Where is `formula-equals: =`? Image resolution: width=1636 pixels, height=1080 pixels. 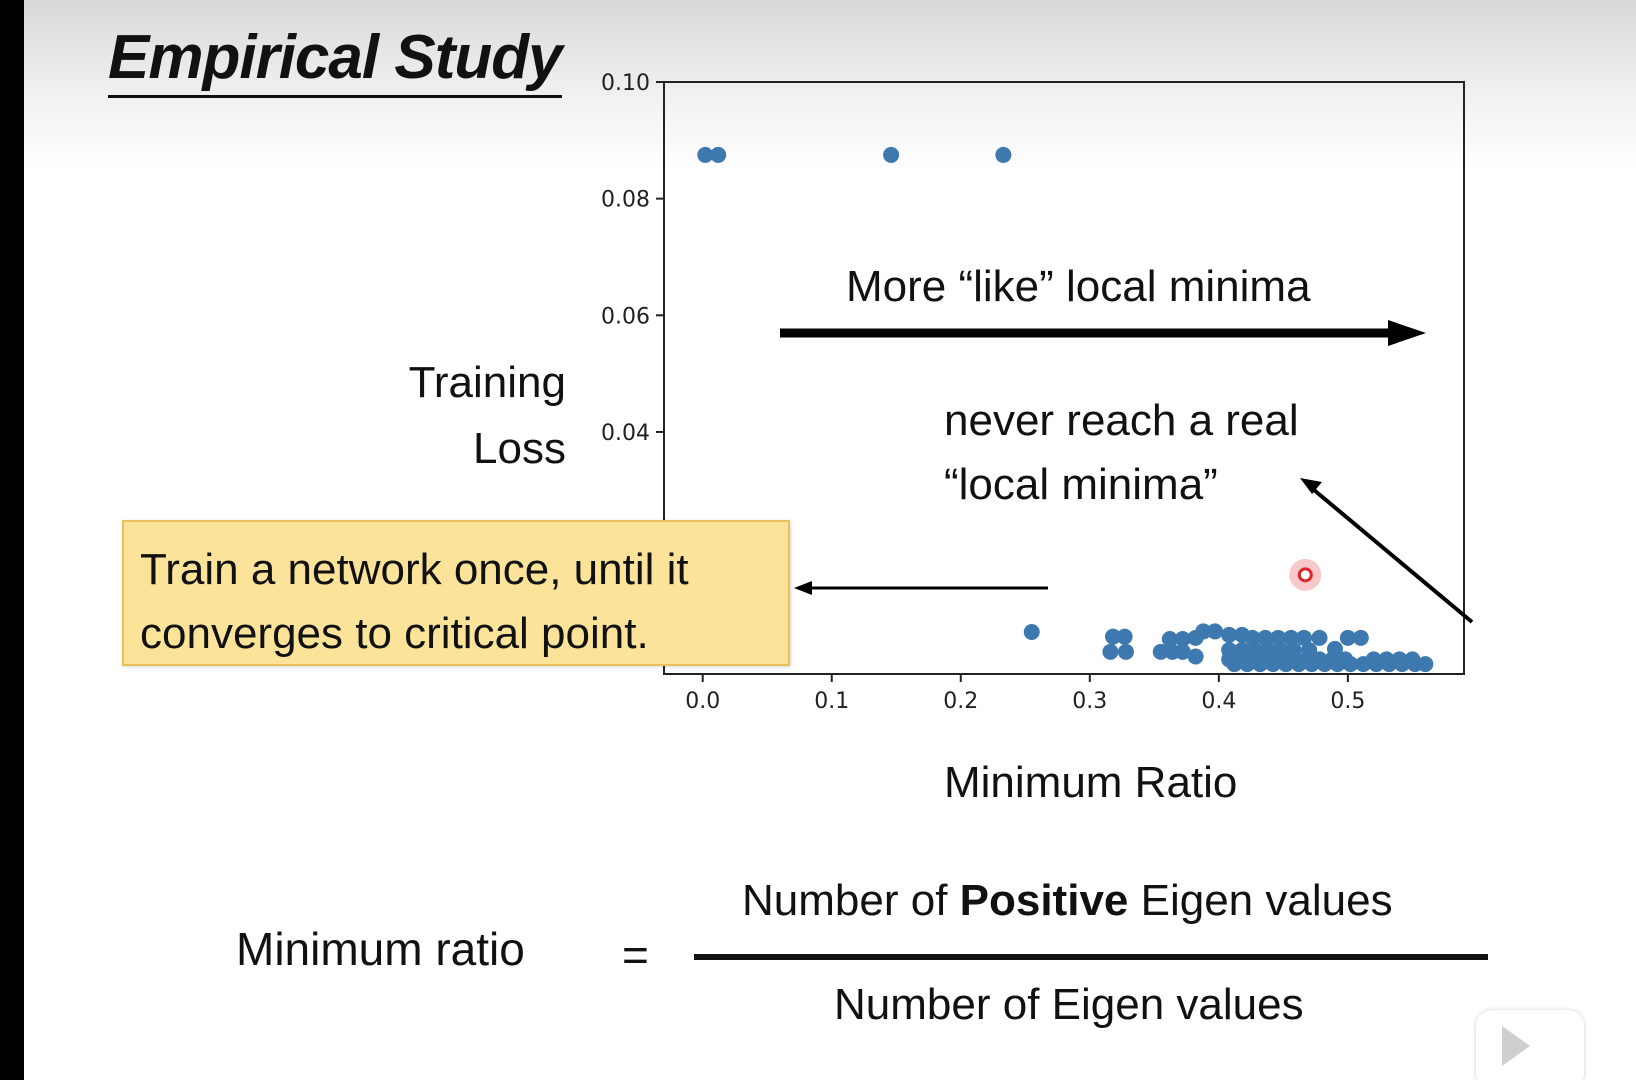
formula-equals: = is located at coordinates (635, 955).